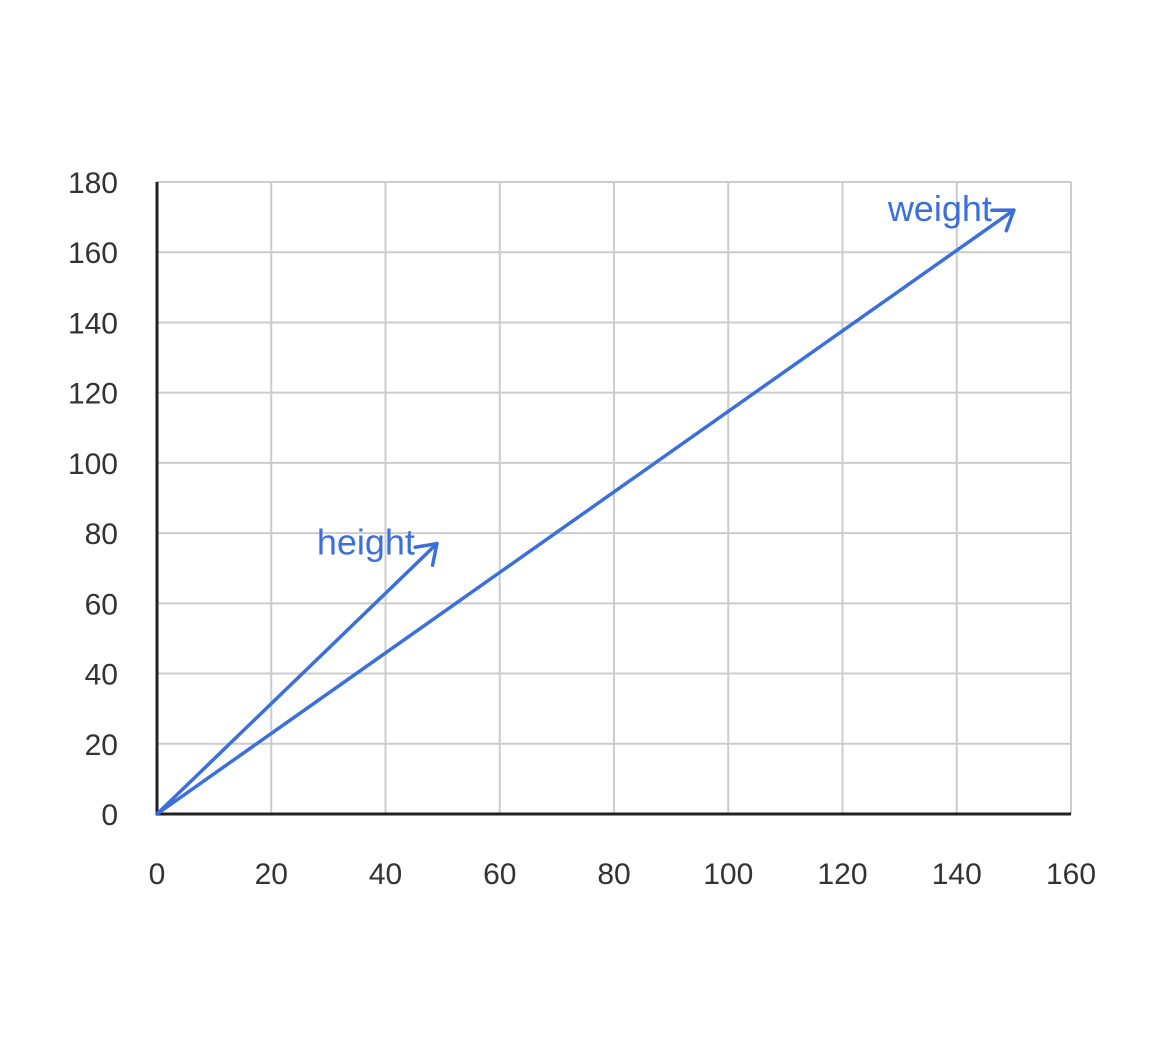  Describe the element at coordinates (271, 874) in the screenshot. I see `x-tick-label: 20` at that location.